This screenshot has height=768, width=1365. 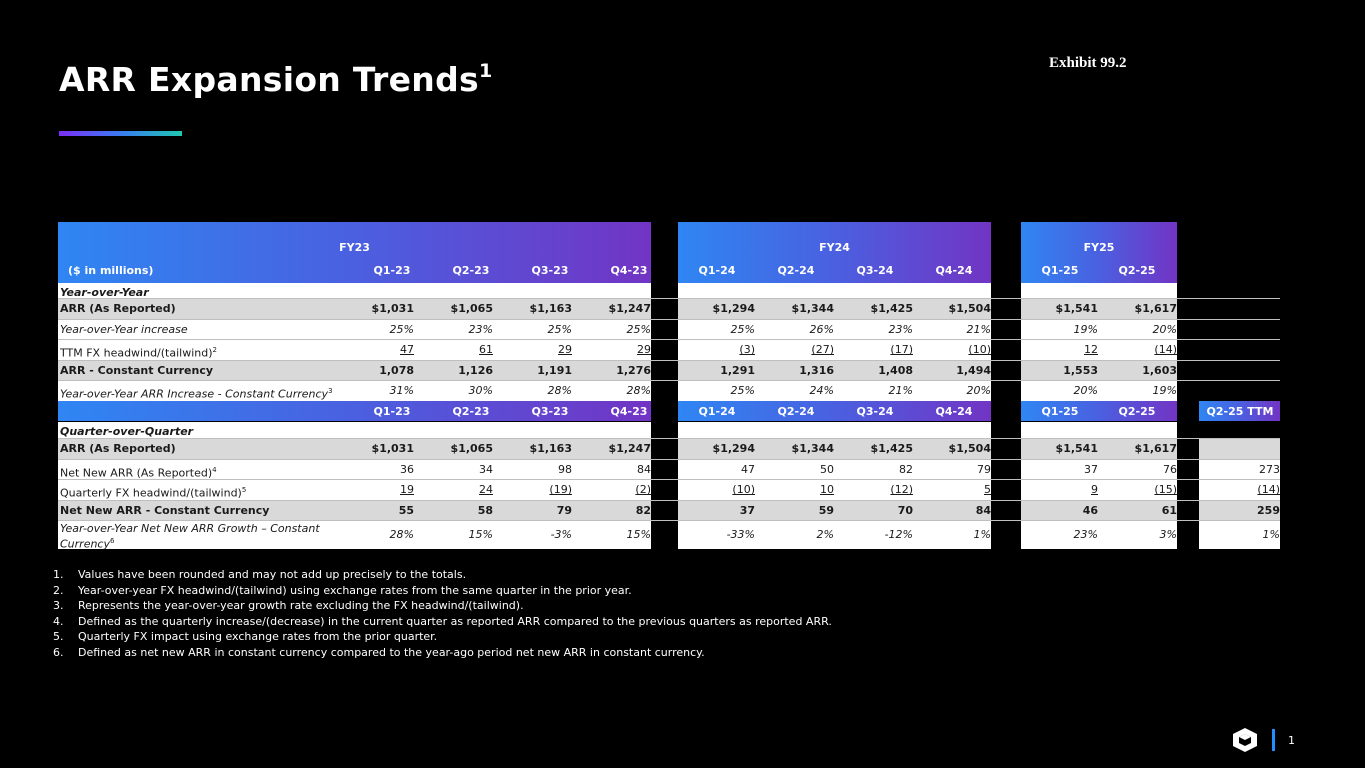 I want to click on ttm-value-cell: (14), so click(x=1268, y=489).